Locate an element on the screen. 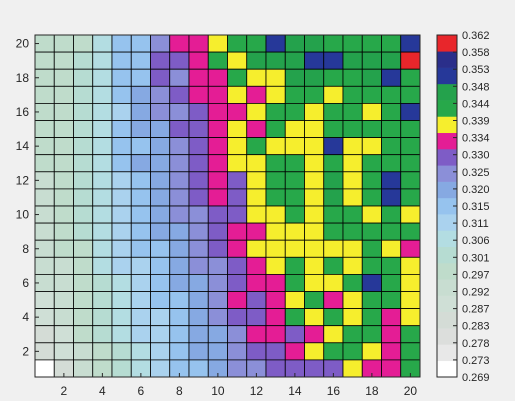 The width and height of the screenshot is (515, 401). y-tick-label: 16 is located at coordinates (23, 112).